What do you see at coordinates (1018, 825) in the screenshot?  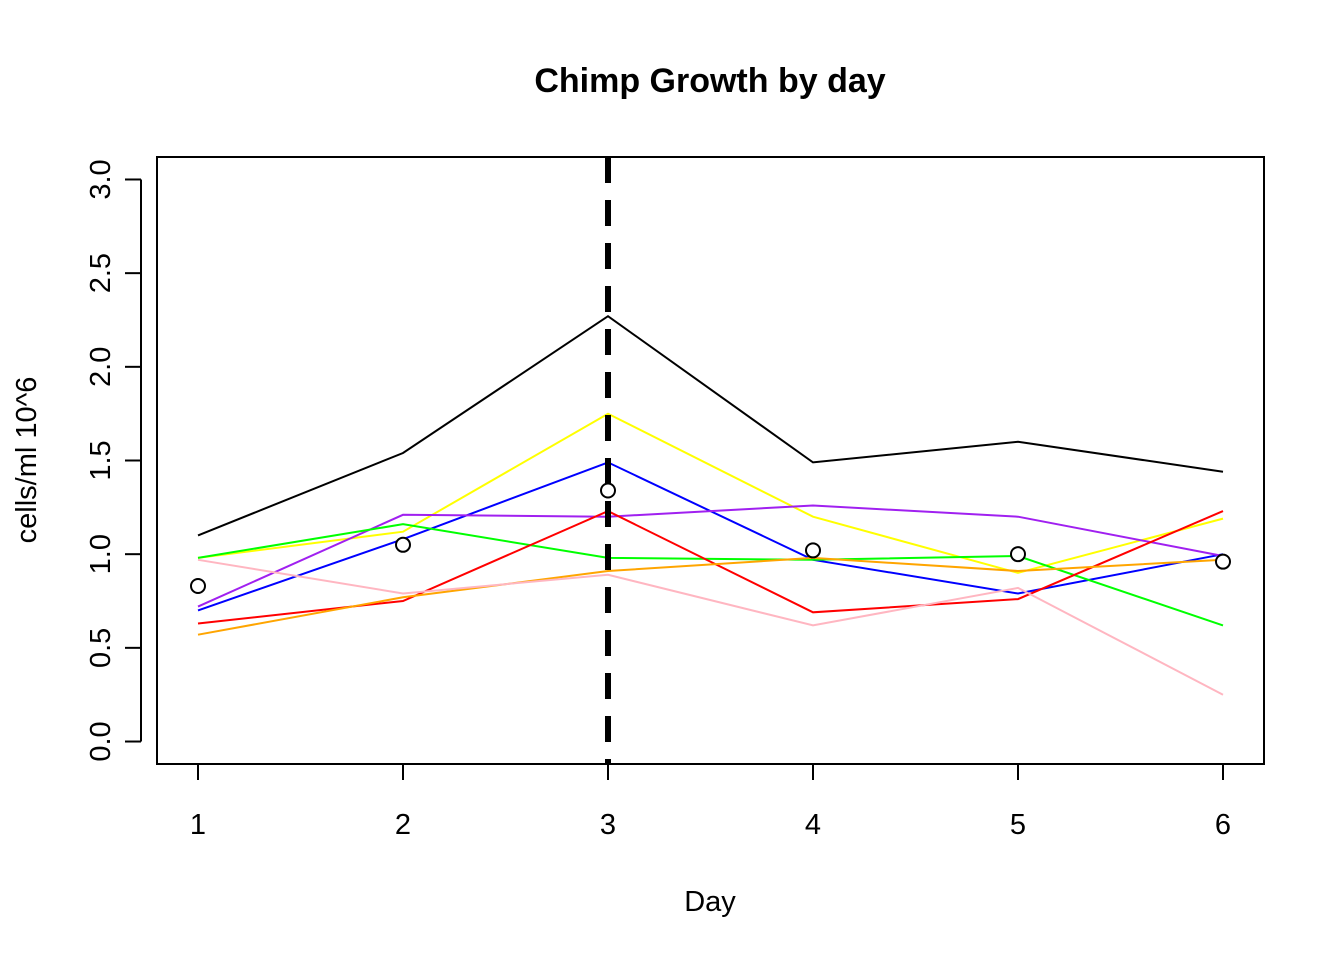 I see `x-tick-label: 5` at bounding box center [1018, 825].